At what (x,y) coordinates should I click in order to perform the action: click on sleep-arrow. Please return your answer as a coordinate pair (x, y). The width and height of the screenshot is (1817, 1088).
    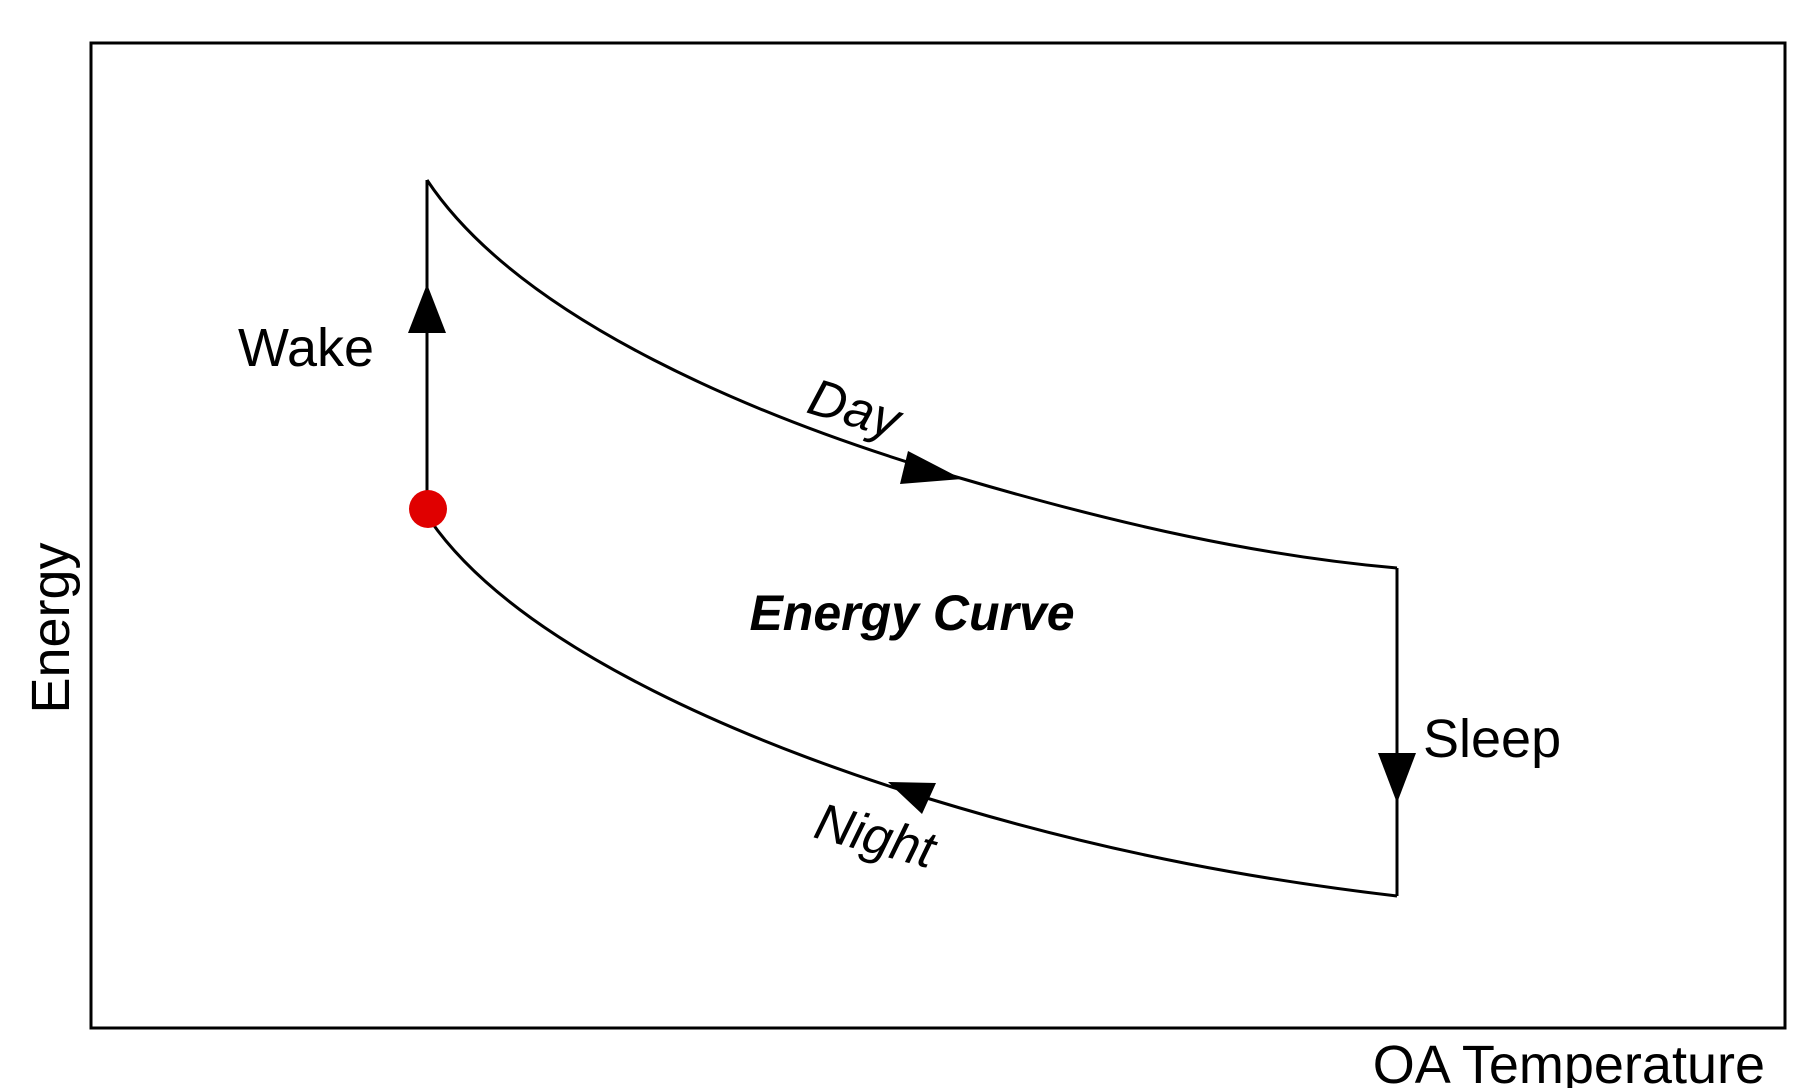
    Looking at the image, I should click on (1397, 778).